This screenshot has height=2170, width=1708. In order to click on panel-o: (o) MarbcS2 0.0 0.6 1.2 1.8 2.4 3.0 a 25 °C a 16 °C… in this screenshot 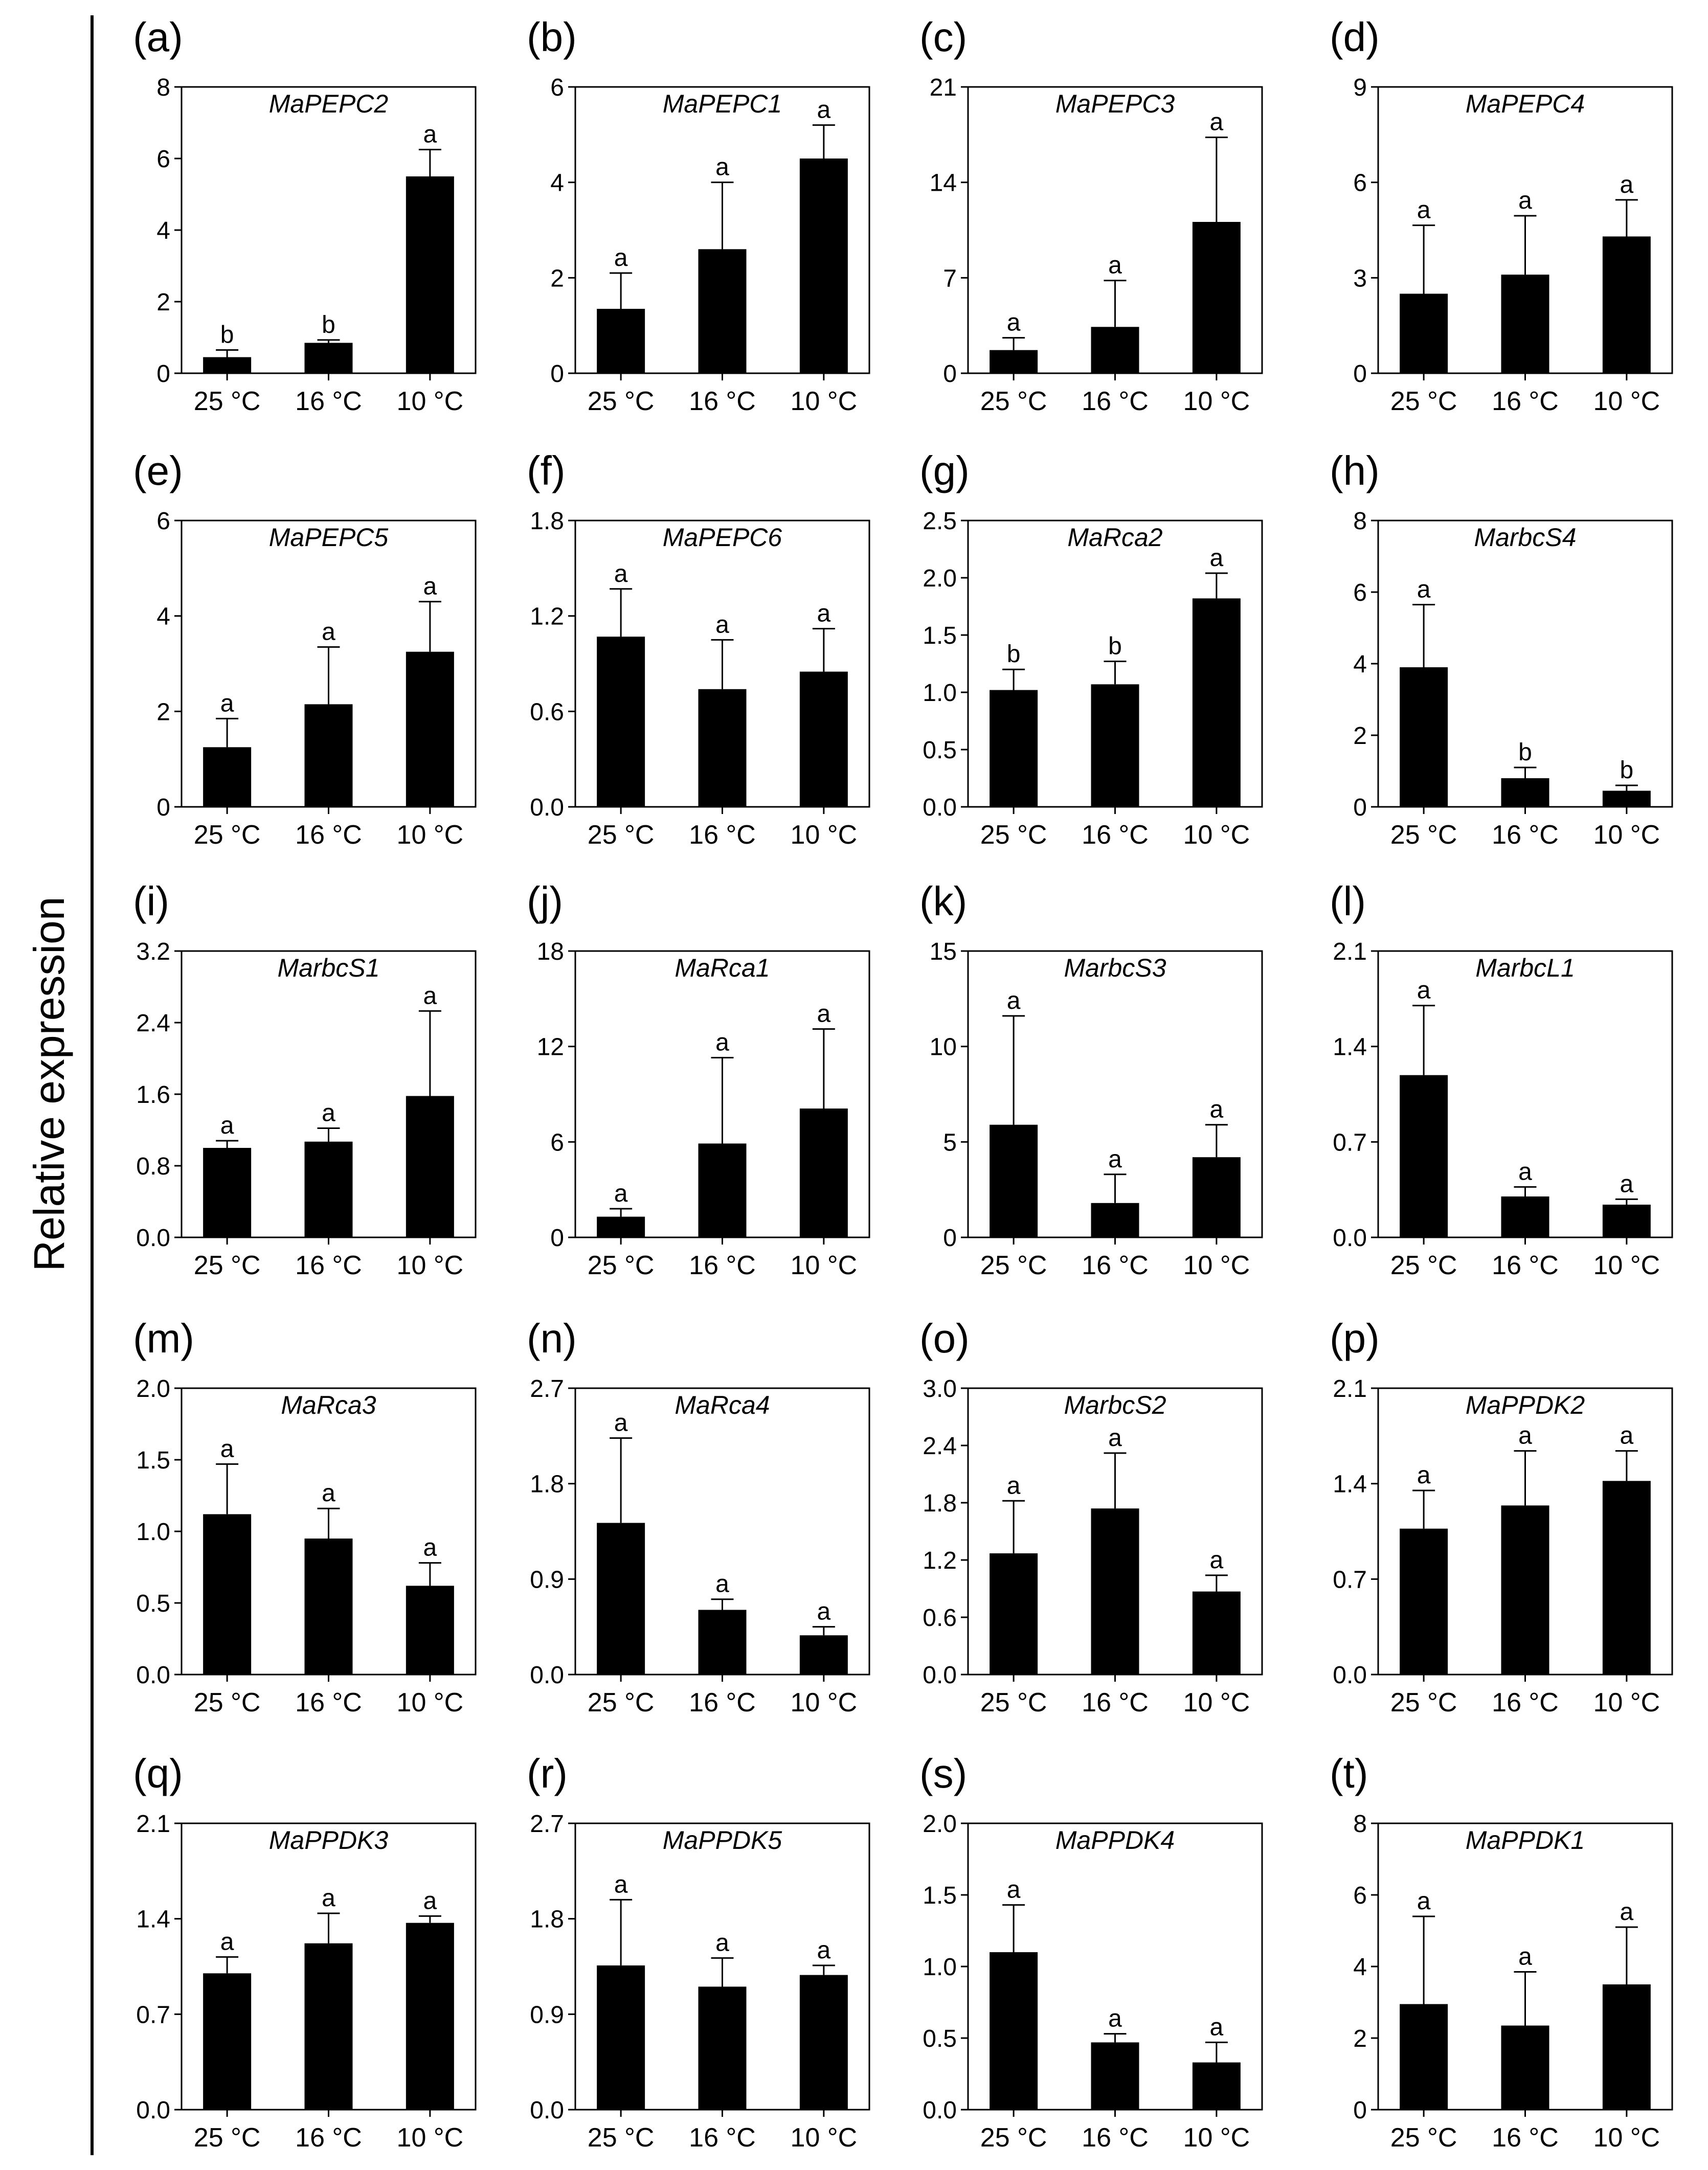, I will do `click(1091, 1516)`.